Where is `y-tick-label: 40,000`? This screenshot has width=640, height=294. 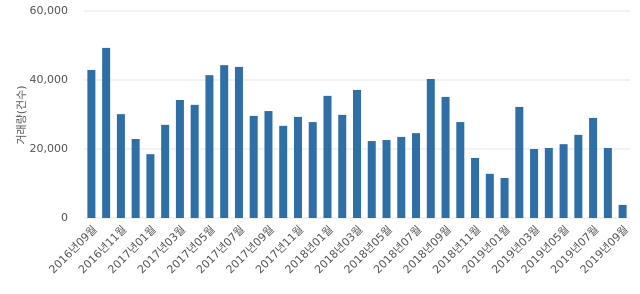
y-tick-label: 40,000 is located at coordinates (49, 79).